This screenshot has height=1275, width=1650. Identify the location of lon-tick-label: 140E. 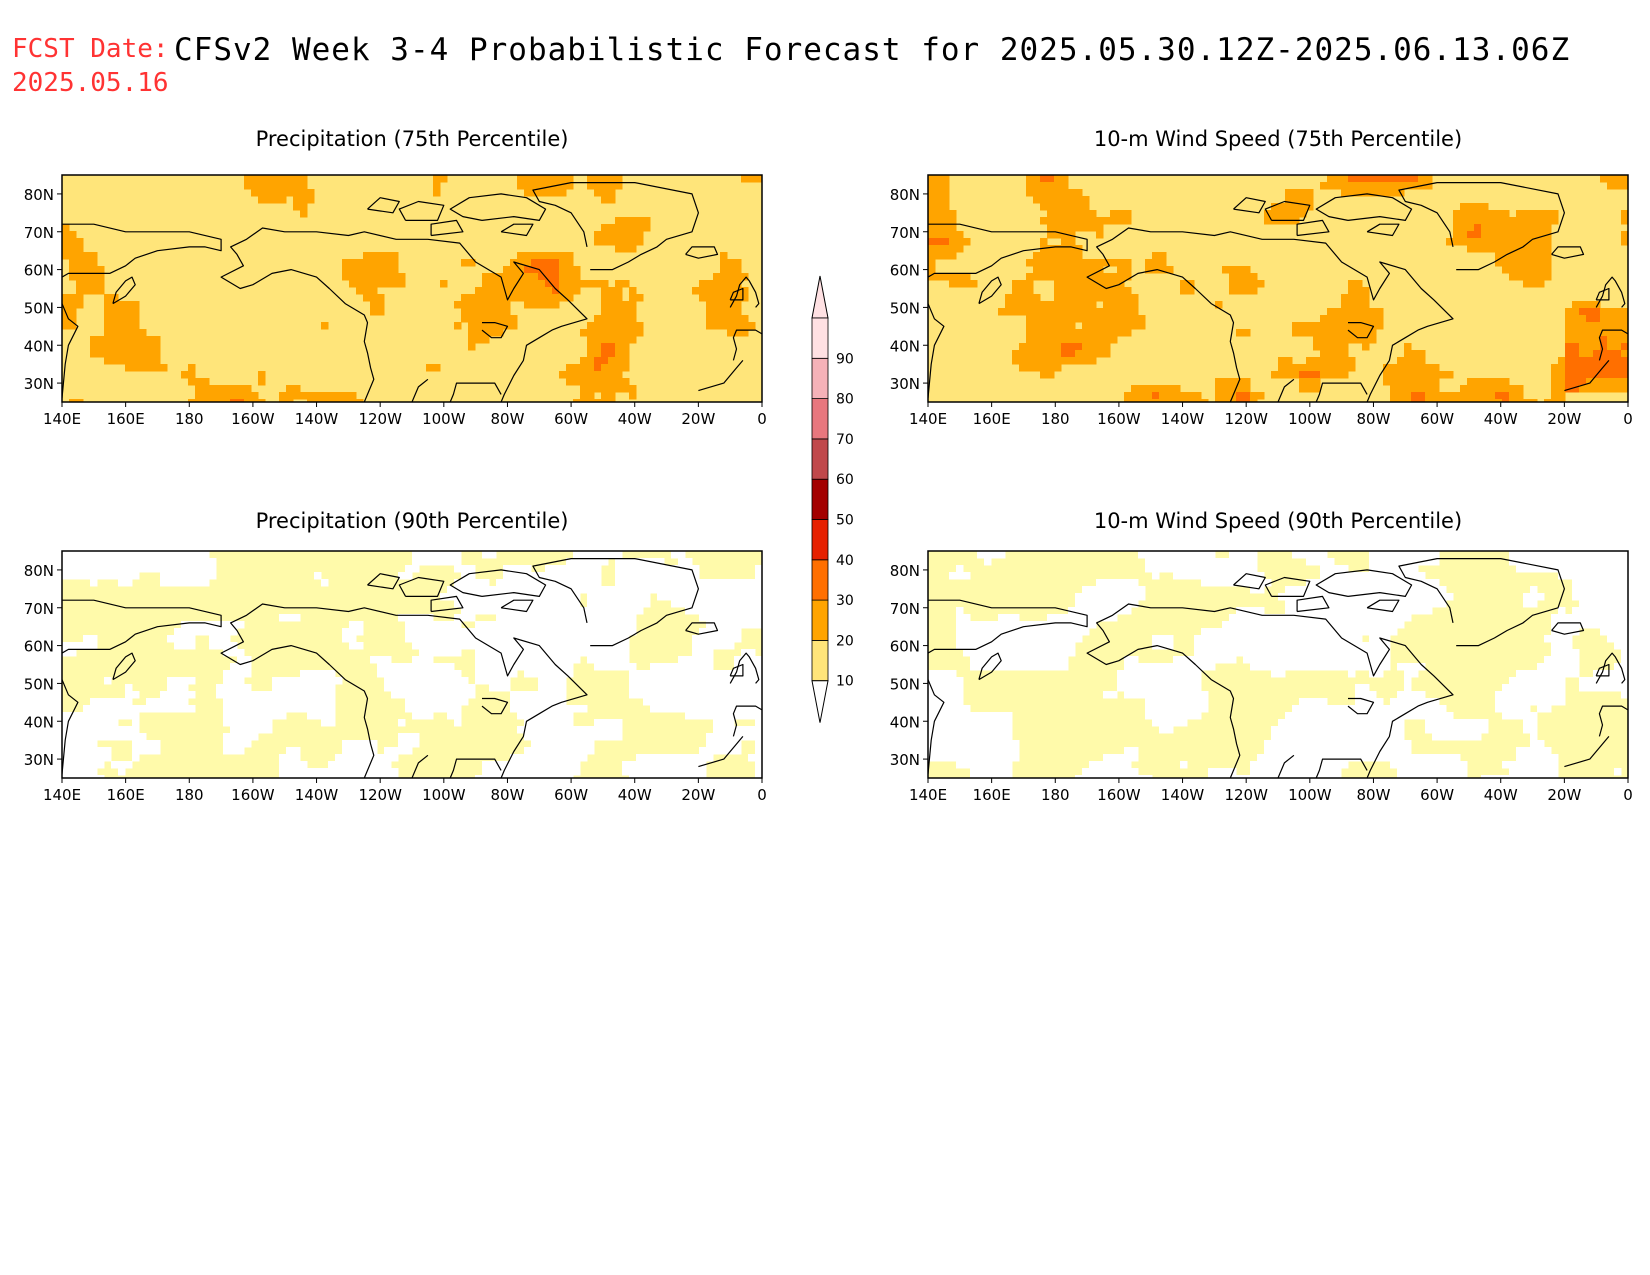
(928, 795).